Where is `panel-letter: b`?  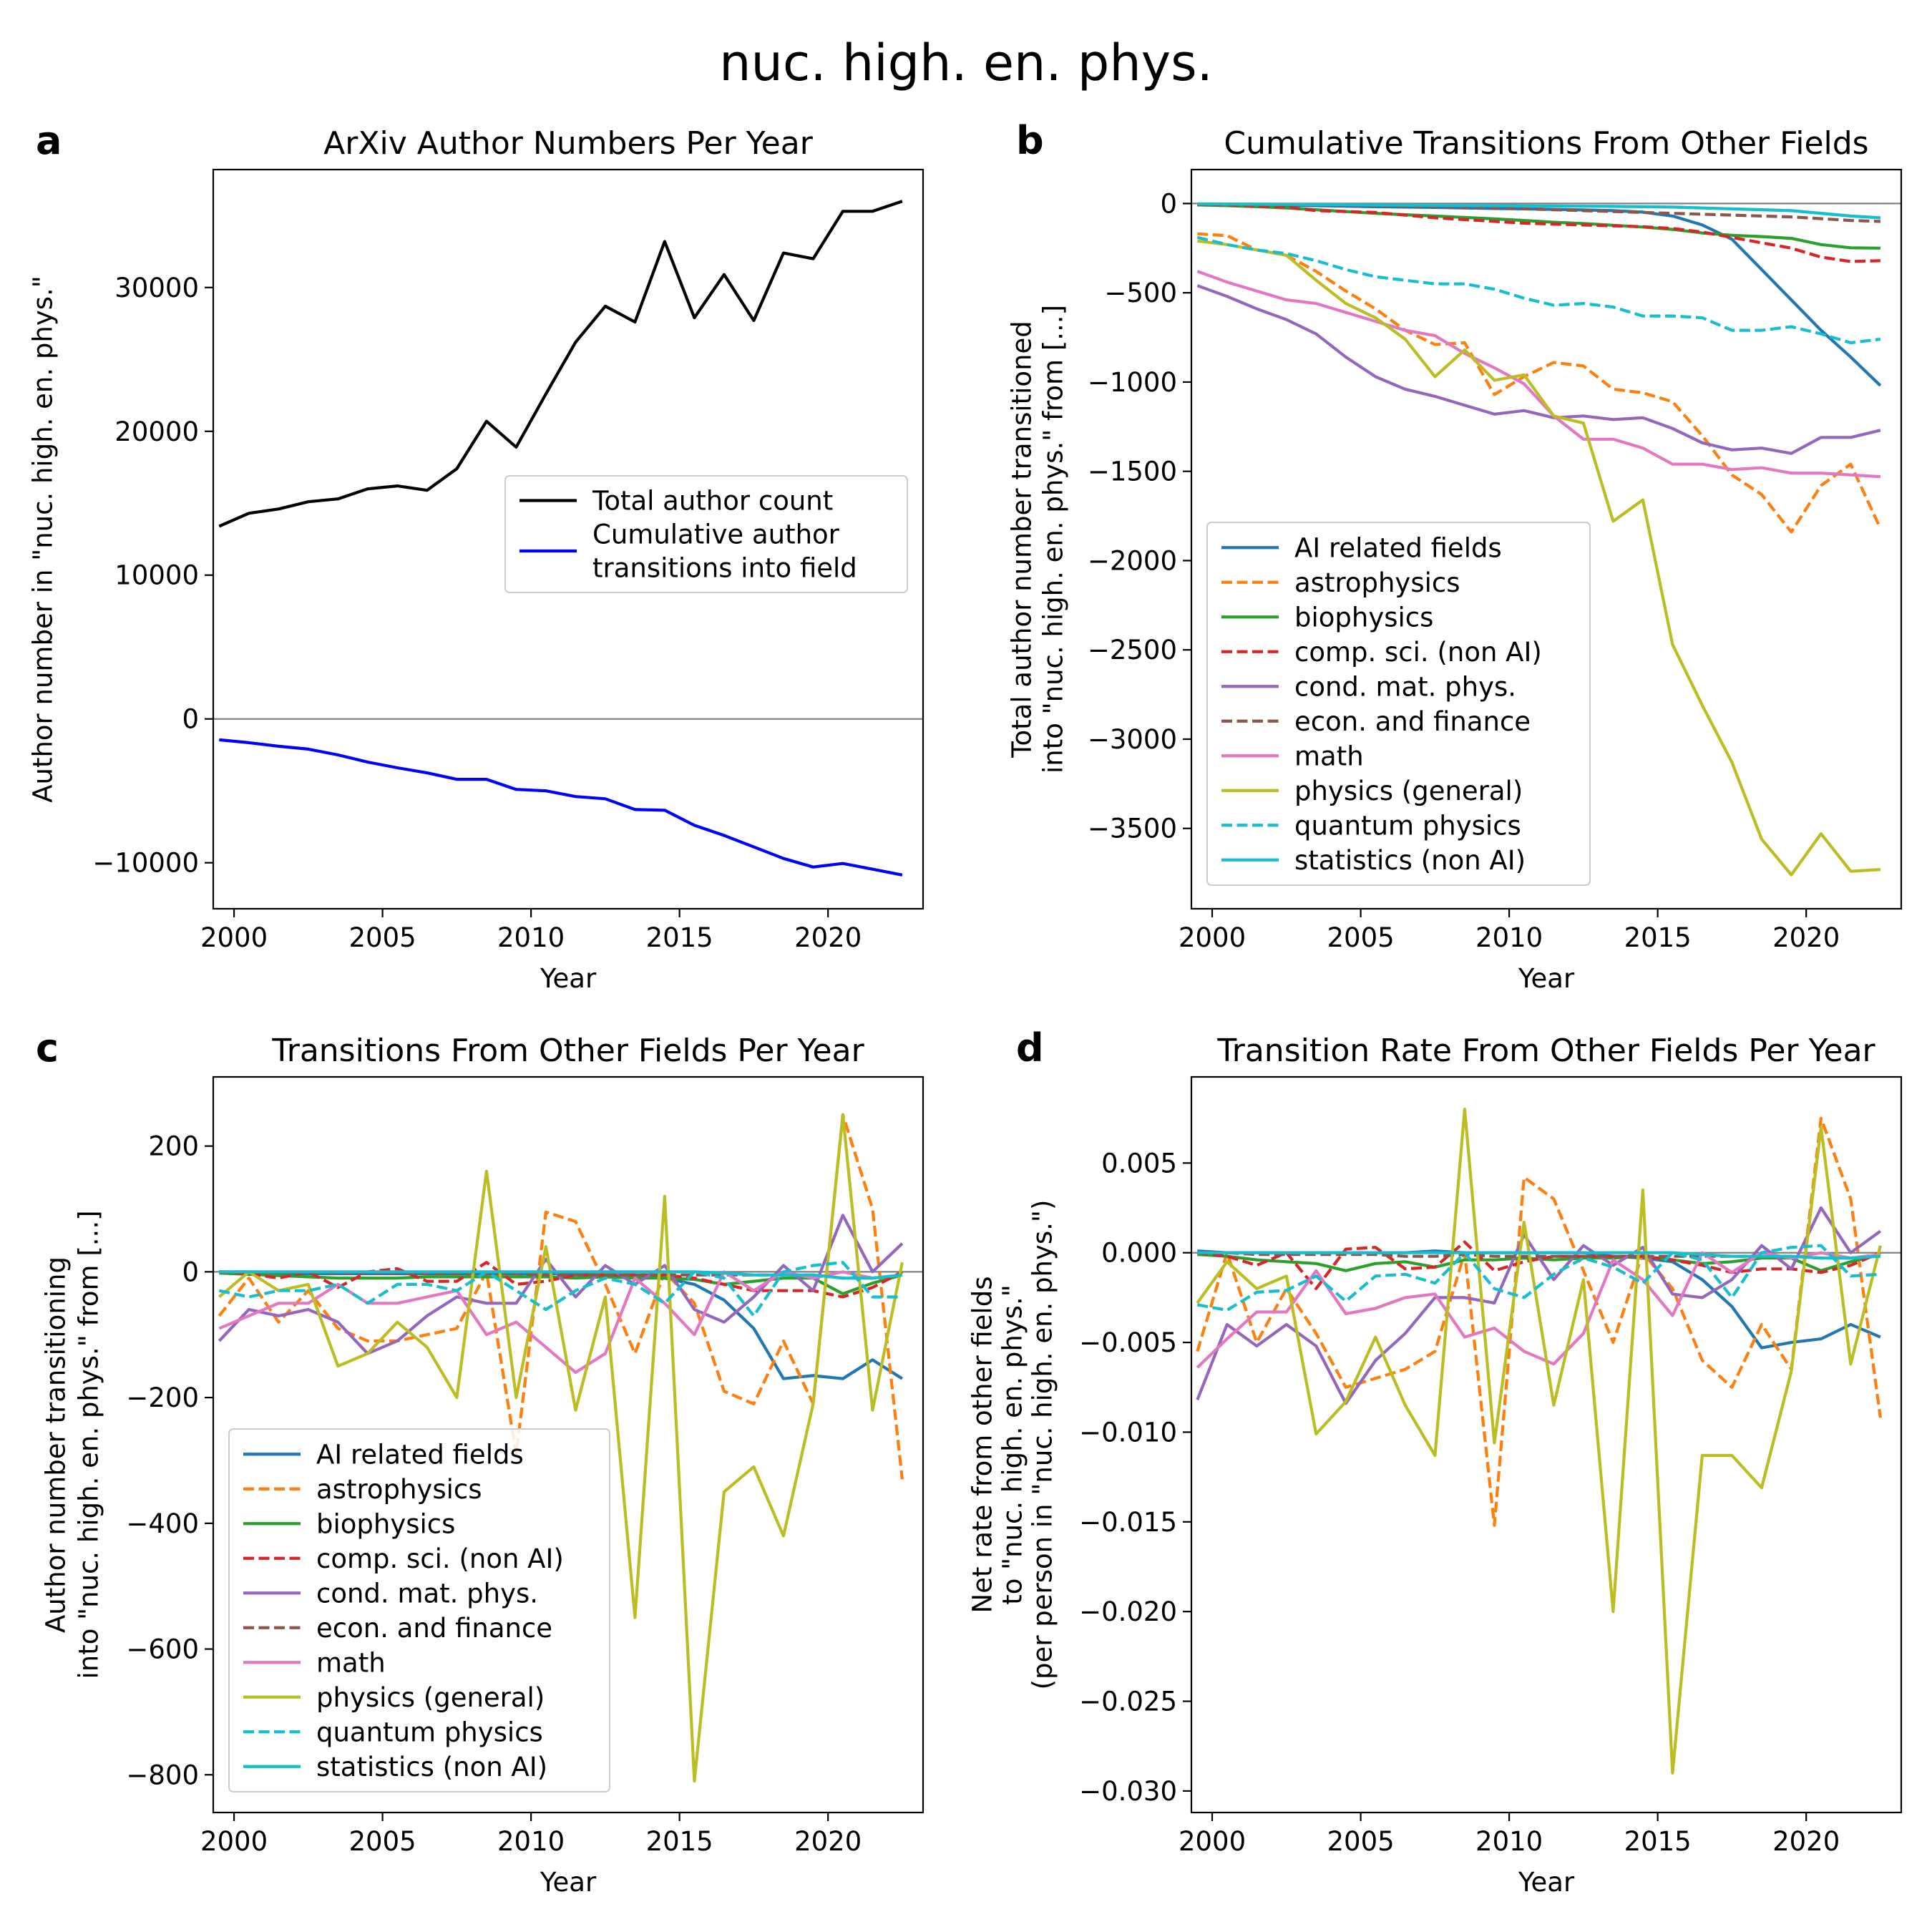 panel-letter: b is located at coordinates (1030, 140).